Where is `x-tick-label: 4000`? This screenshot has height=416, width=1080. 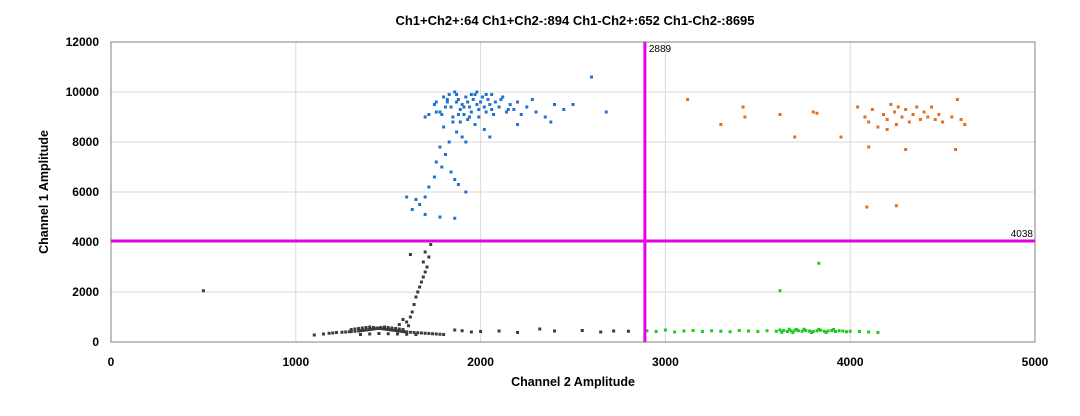
x-tick-label: 4000 is located at coordinates (850, 362).